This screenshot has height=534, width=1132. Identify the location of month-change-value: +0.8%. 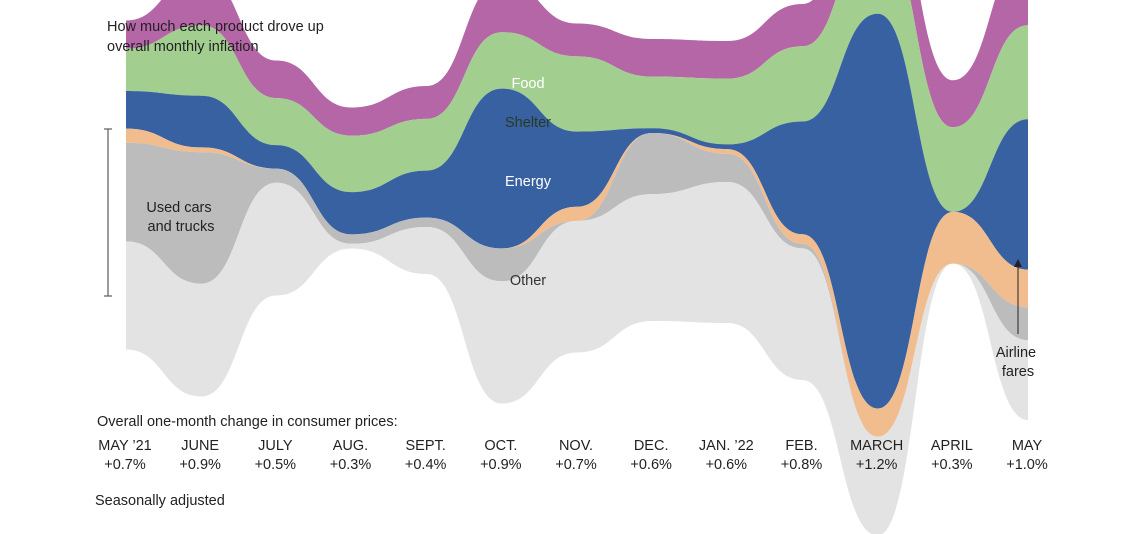
(801, 465).